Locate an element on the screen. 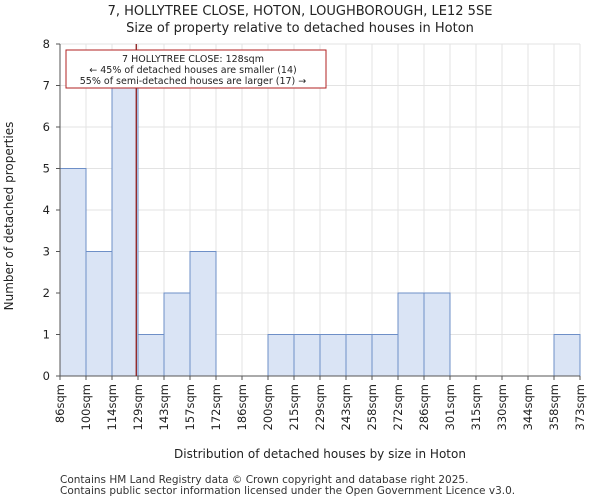  y-tick-label: 4 is located at coordinates (46, 210).